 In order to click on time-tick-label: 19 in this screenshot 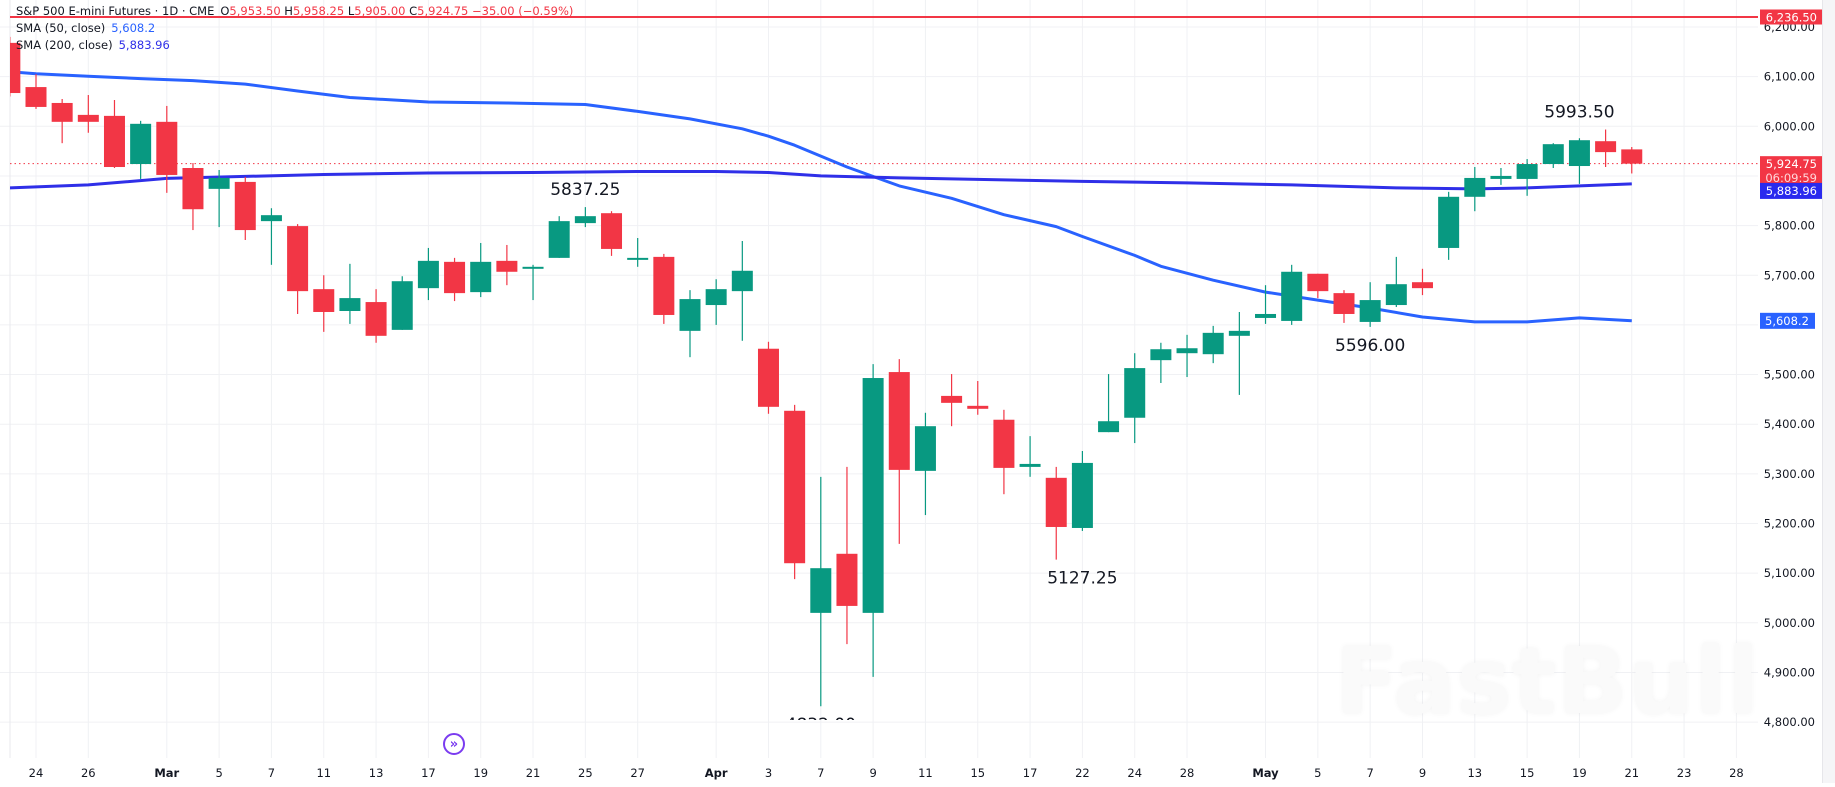, I will do `click(1579, 773)`.